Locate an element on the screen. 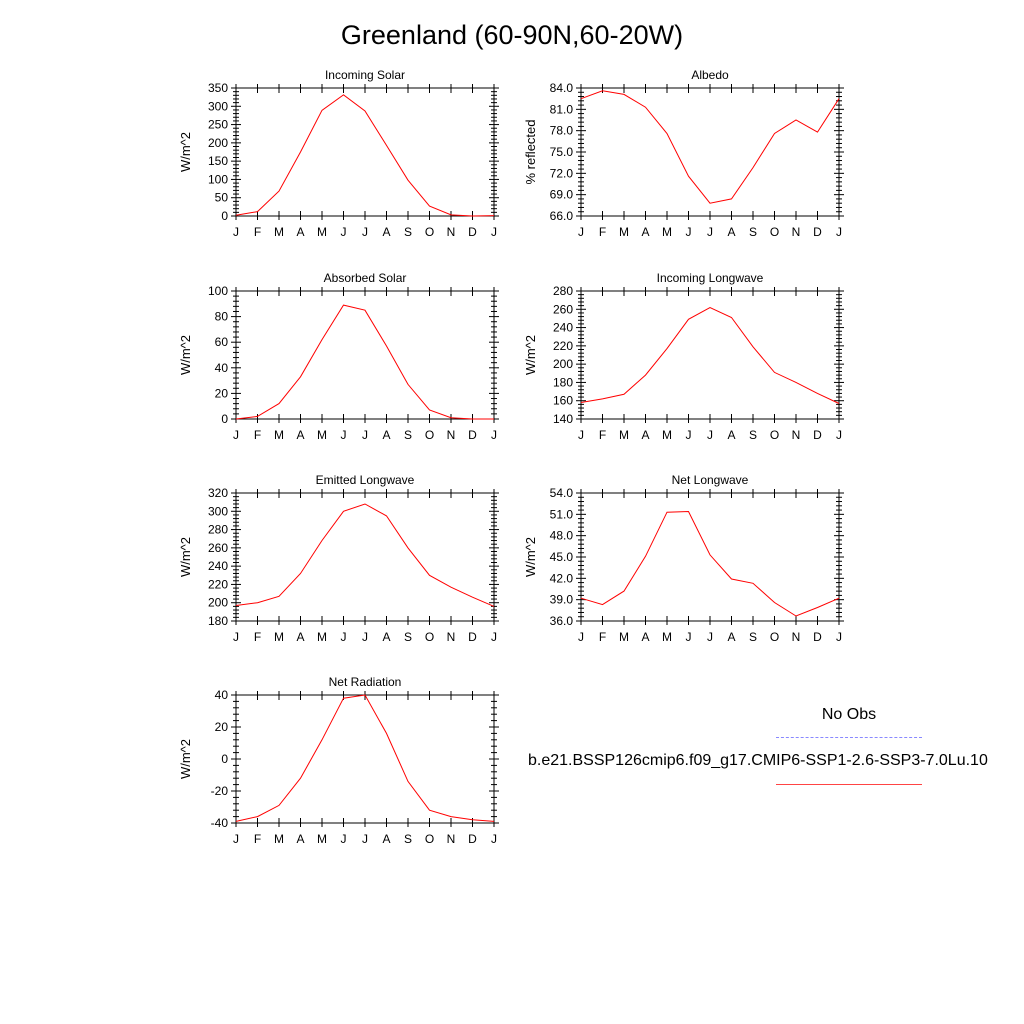 The height and width of the screenshot is (1024, 1024). incoming-longwave-xtick-label: M is located at coordinates (624, 435).